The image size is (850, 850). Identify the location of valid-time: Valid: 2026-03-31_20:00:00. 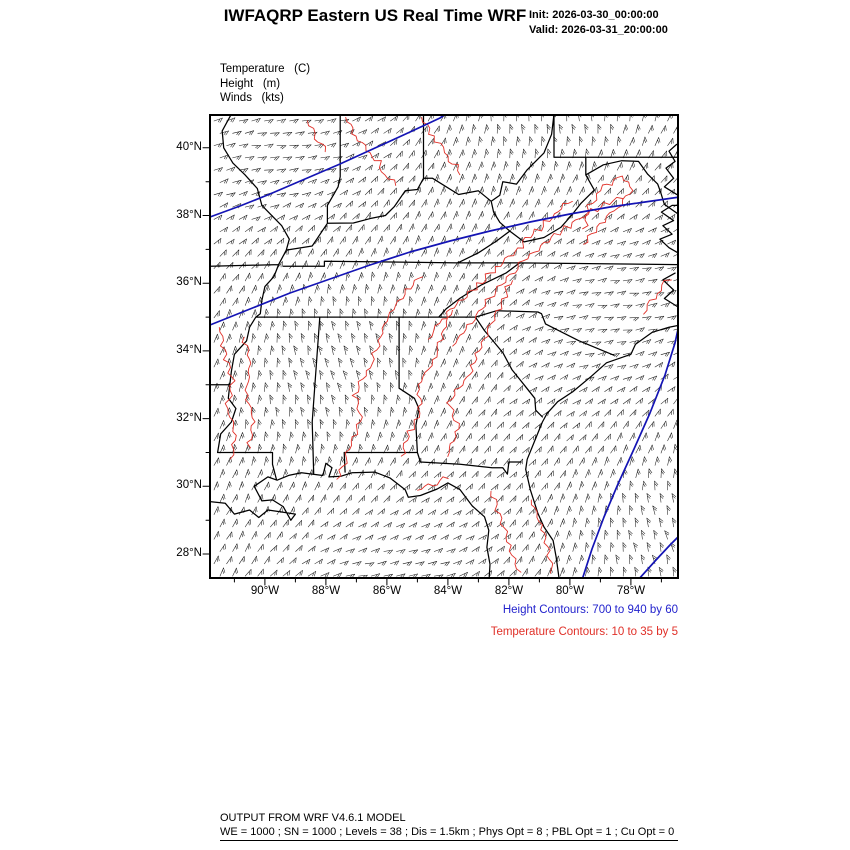
(598, 30).